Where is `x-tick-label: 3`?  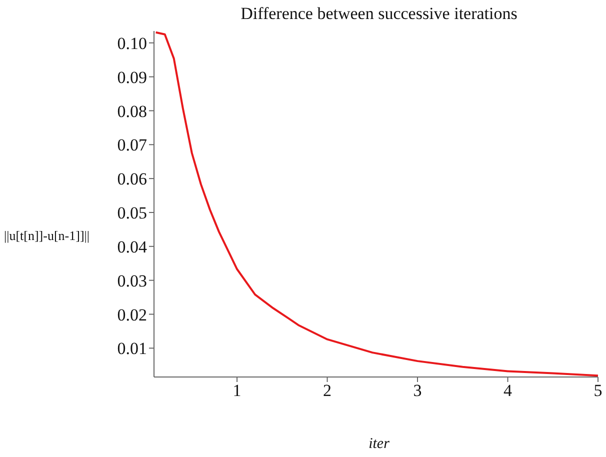 x-tick-label: 3 is located at coordinates (417, 390).